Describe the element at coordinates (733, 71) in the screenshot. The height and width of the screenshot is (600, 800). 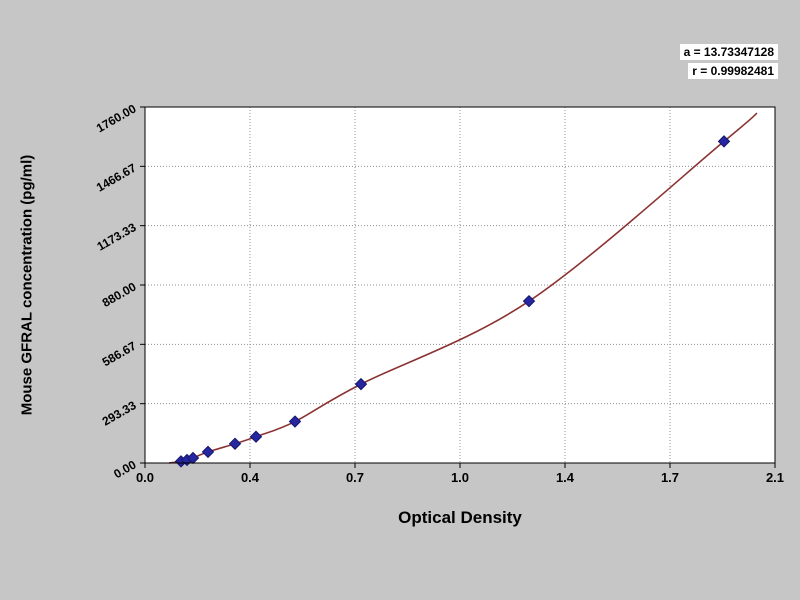
I see `fit-annotation-r: r = 0.99982481` at that location.